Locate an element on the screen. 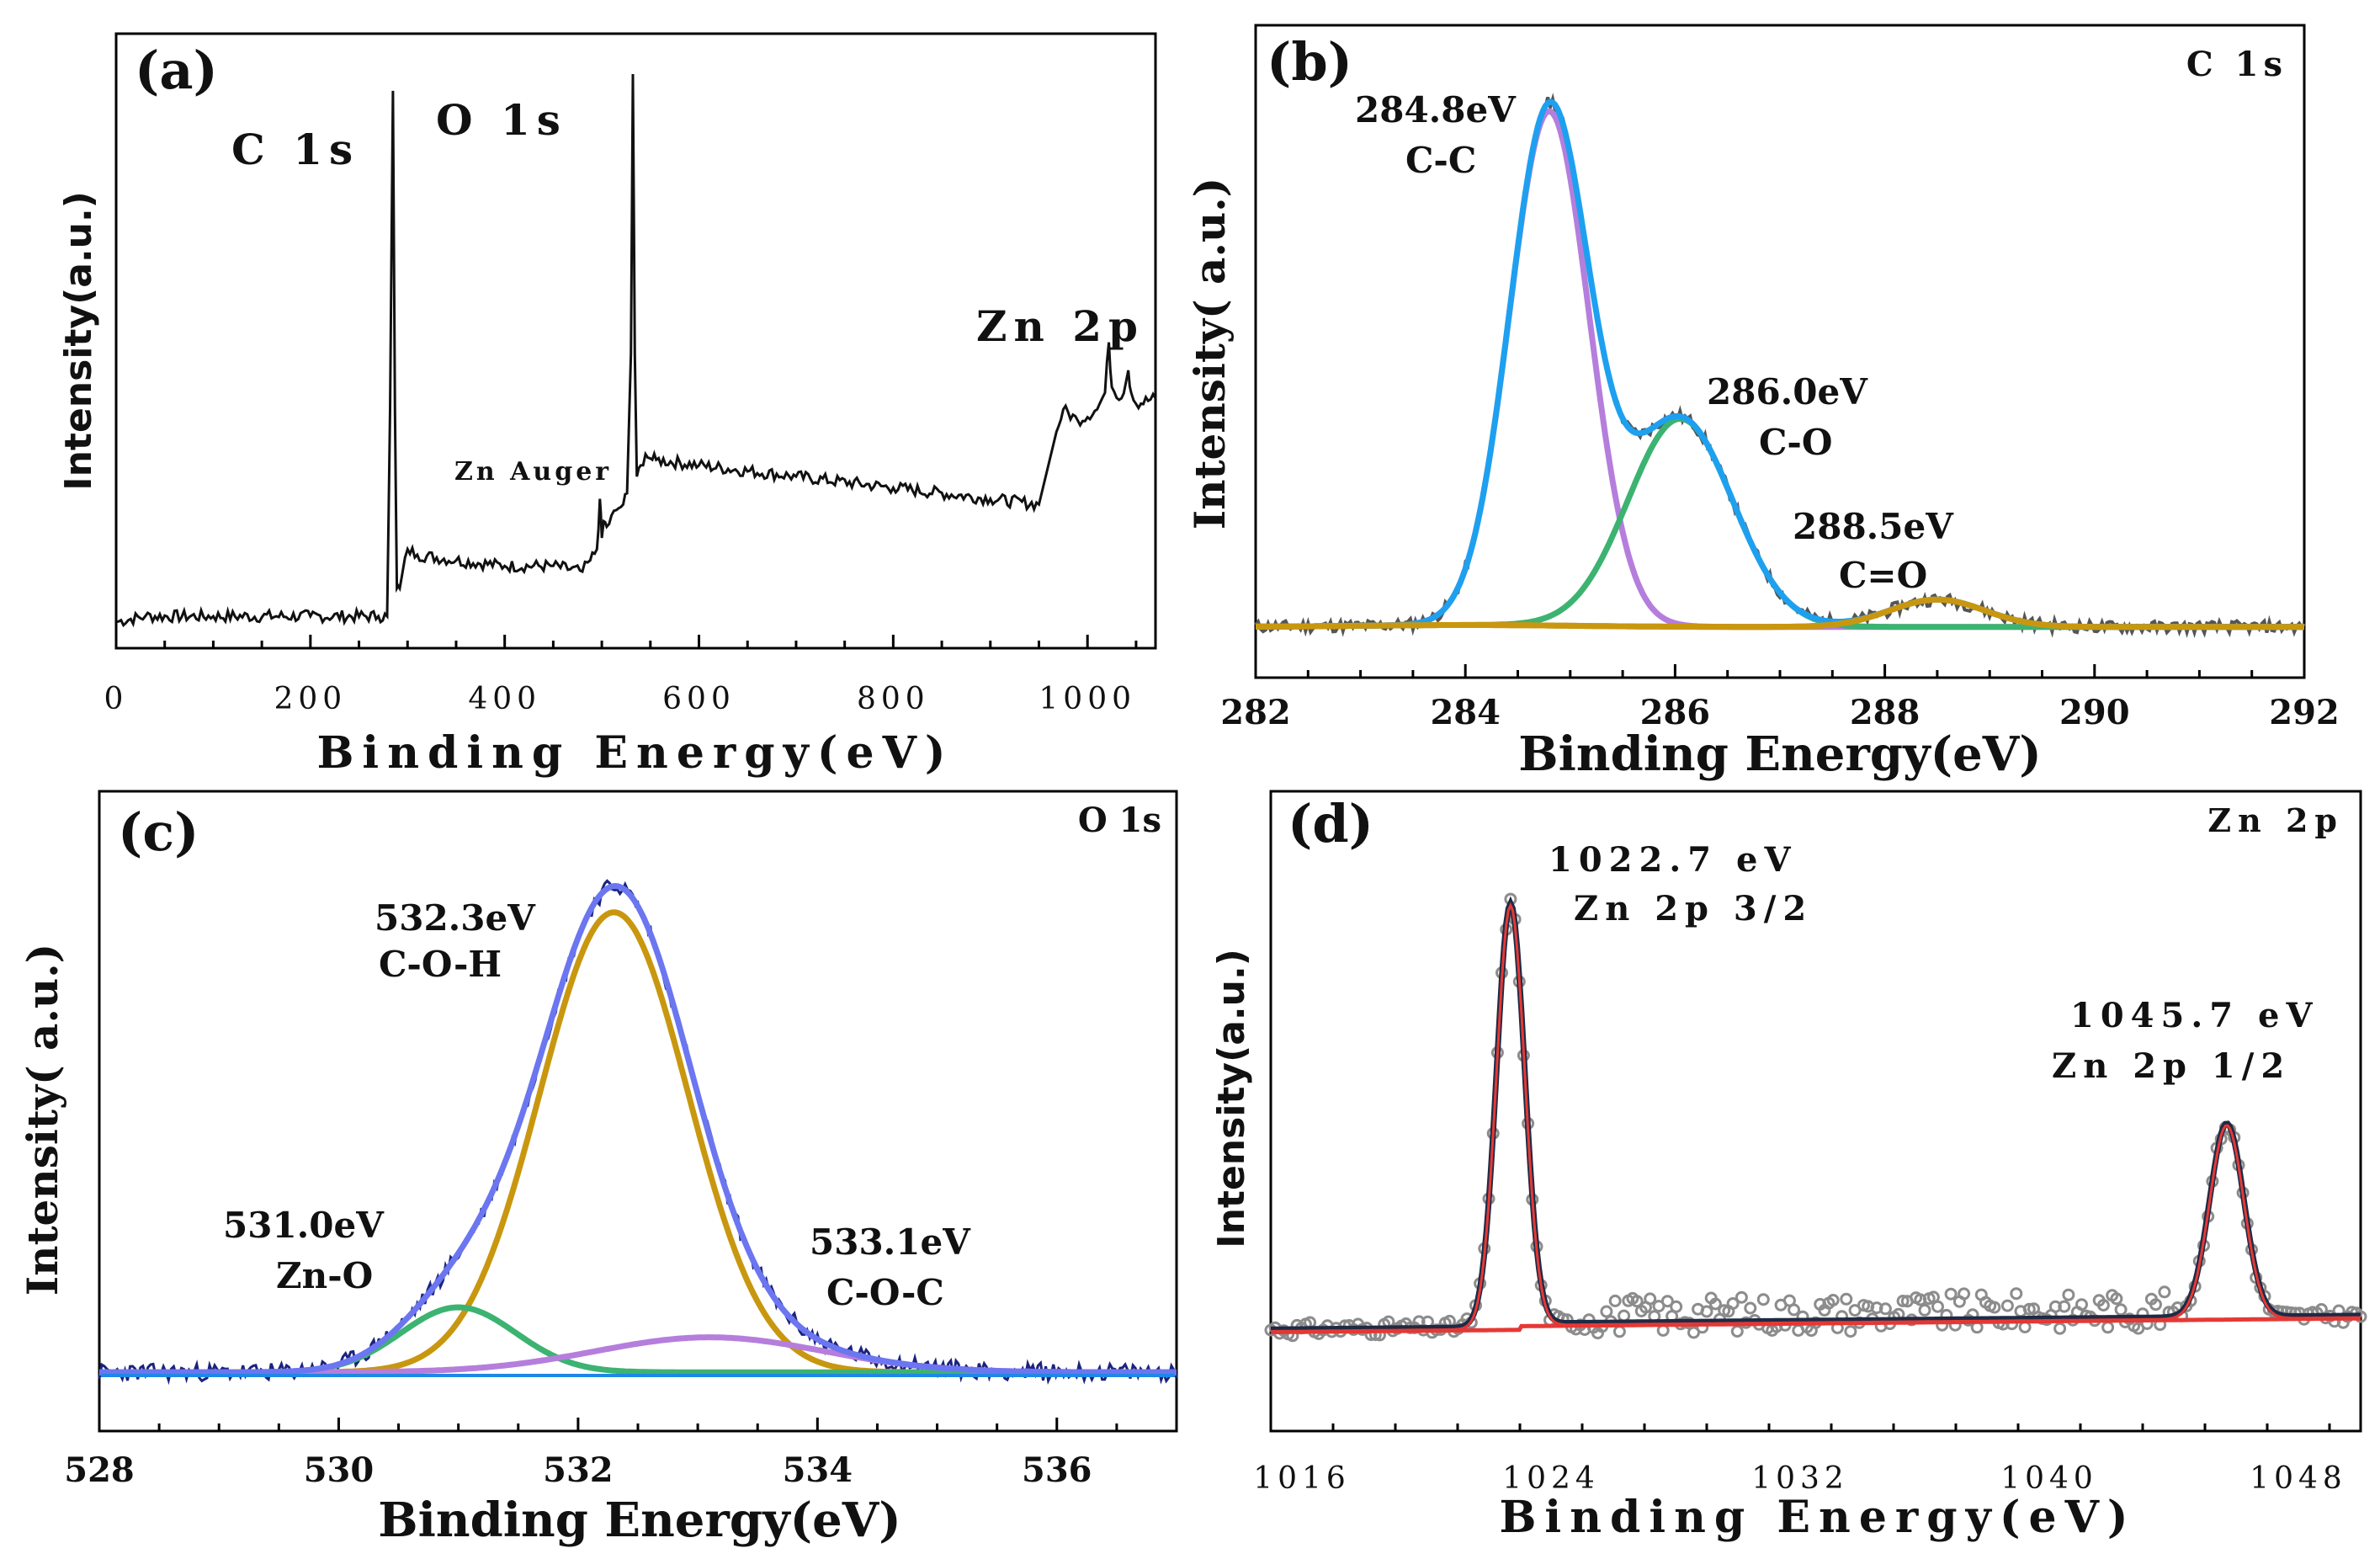 This screenshot has width=2380, height=1559. panel-d-ticks is located at coordinates (1800, 1427).